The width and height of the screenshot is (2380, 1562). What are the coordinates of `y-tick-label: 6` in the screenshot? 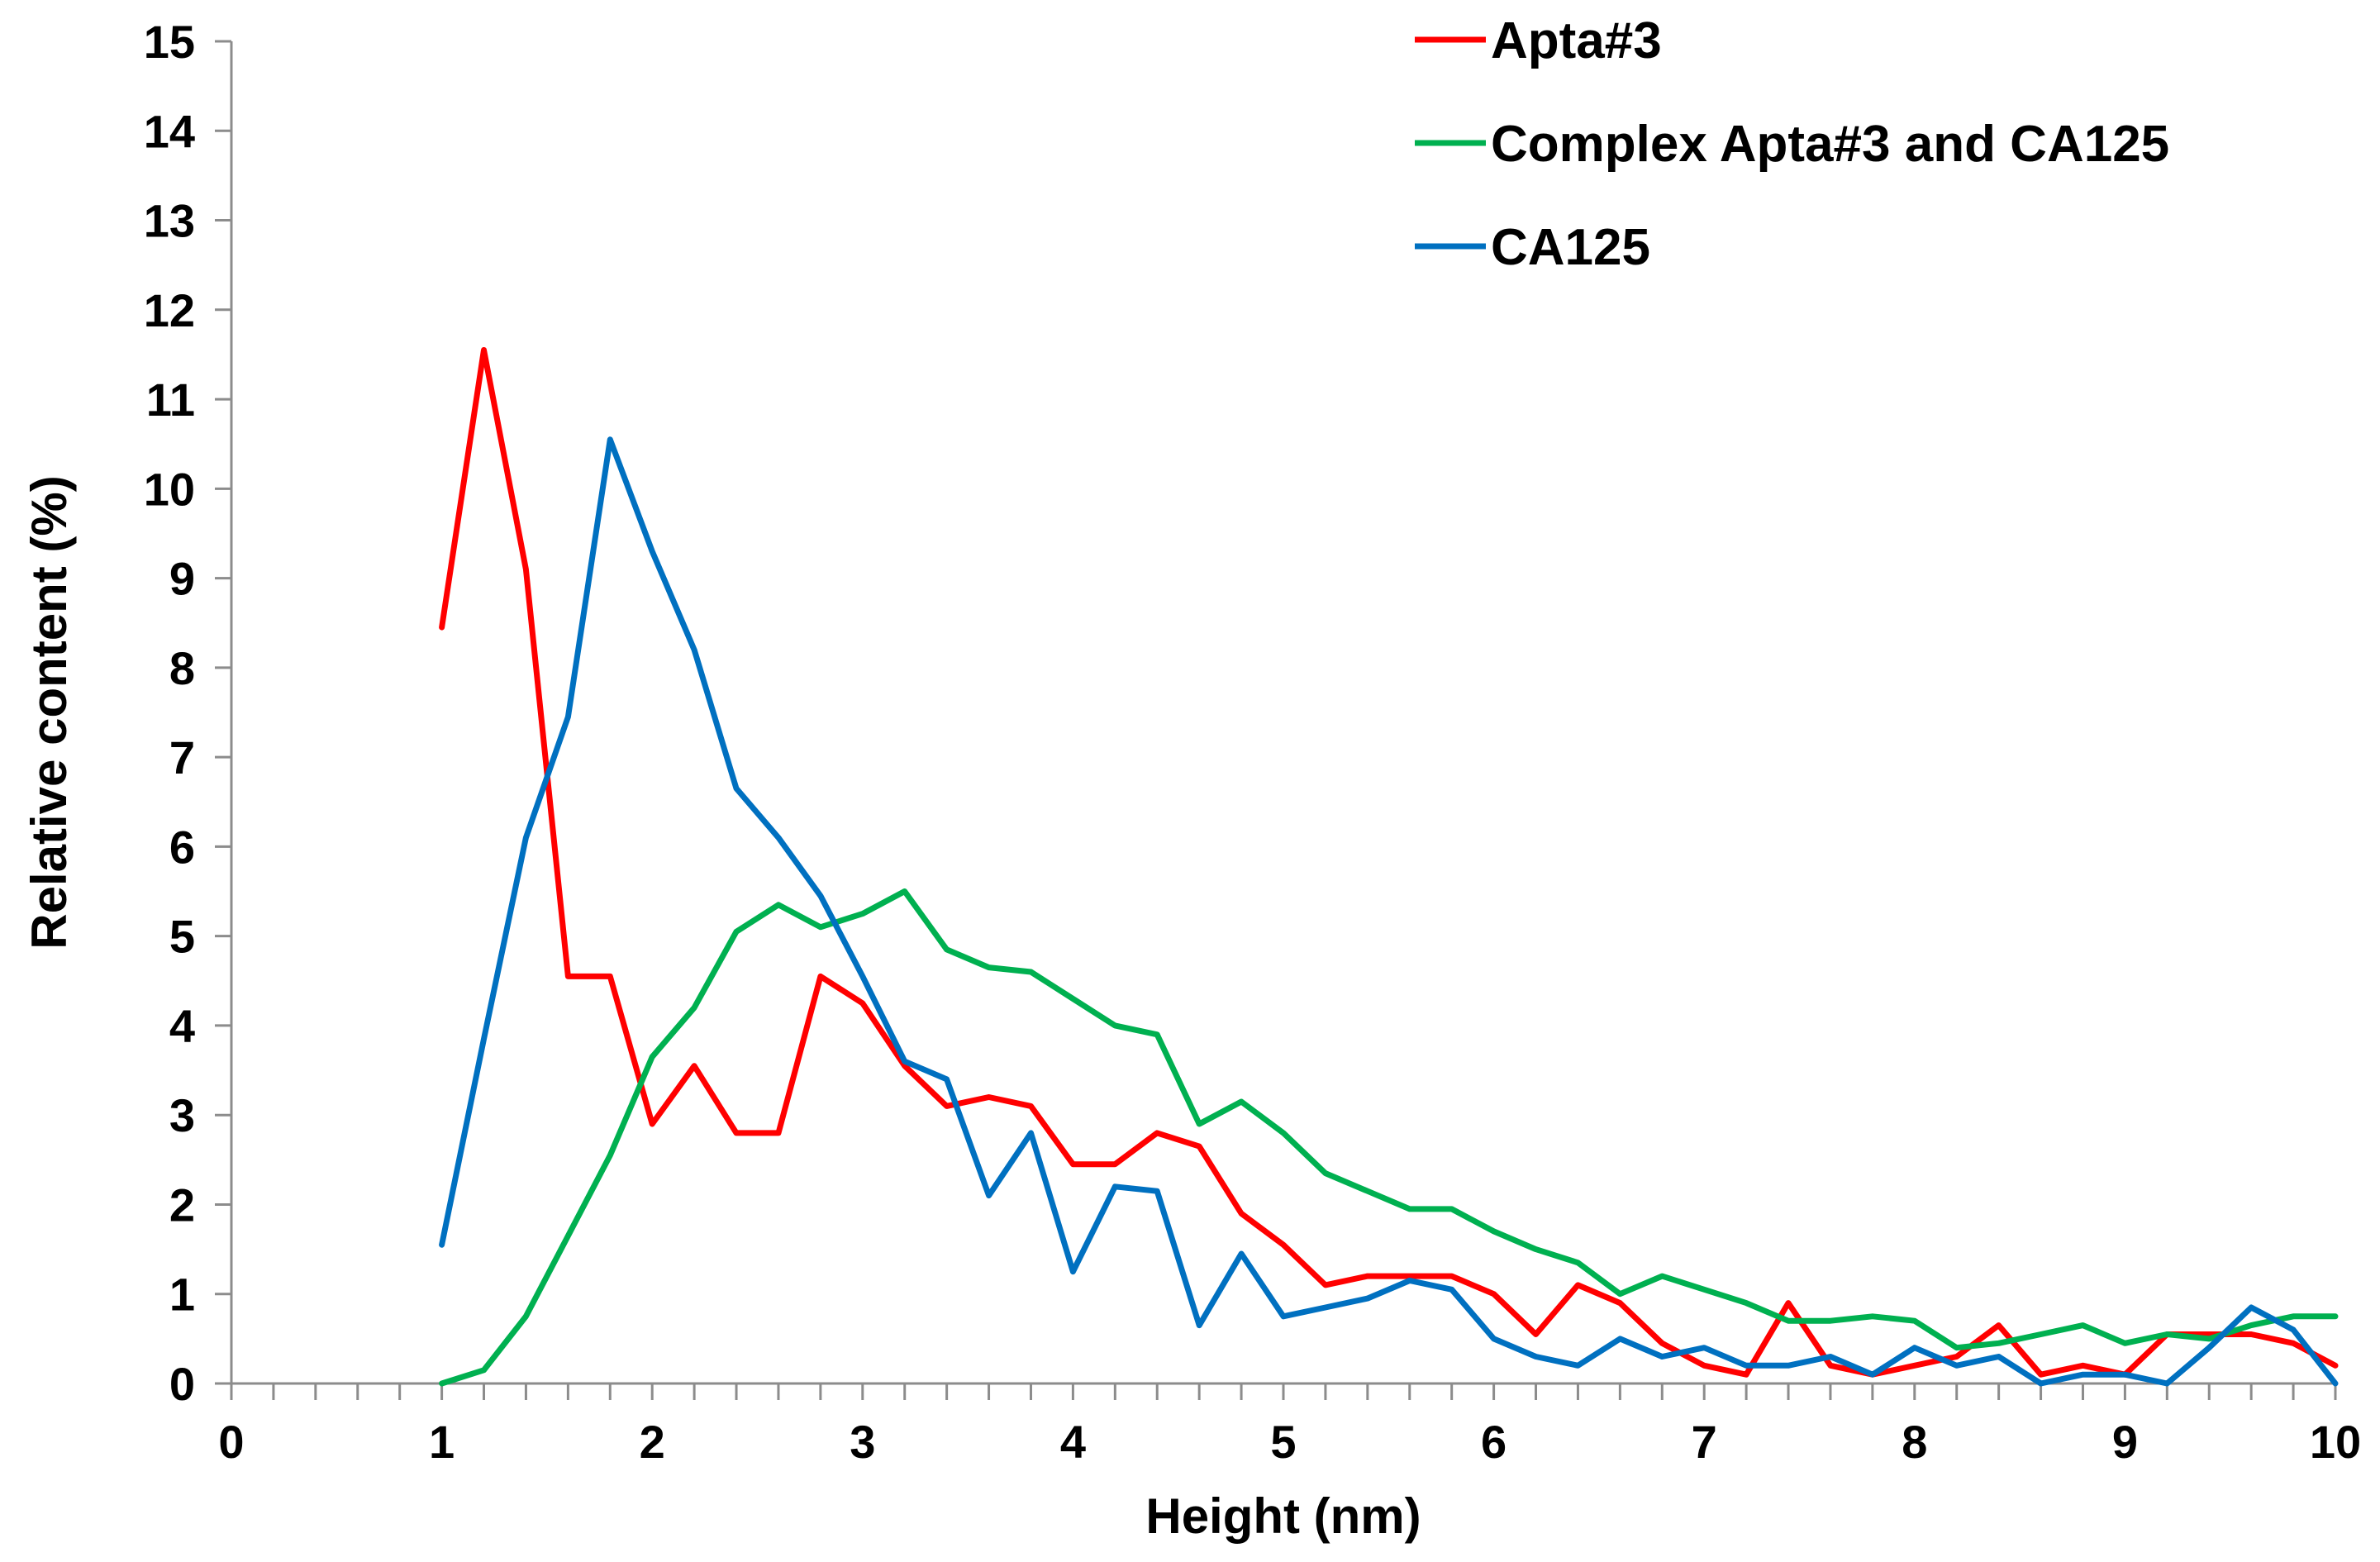 It's located at (182, 847).